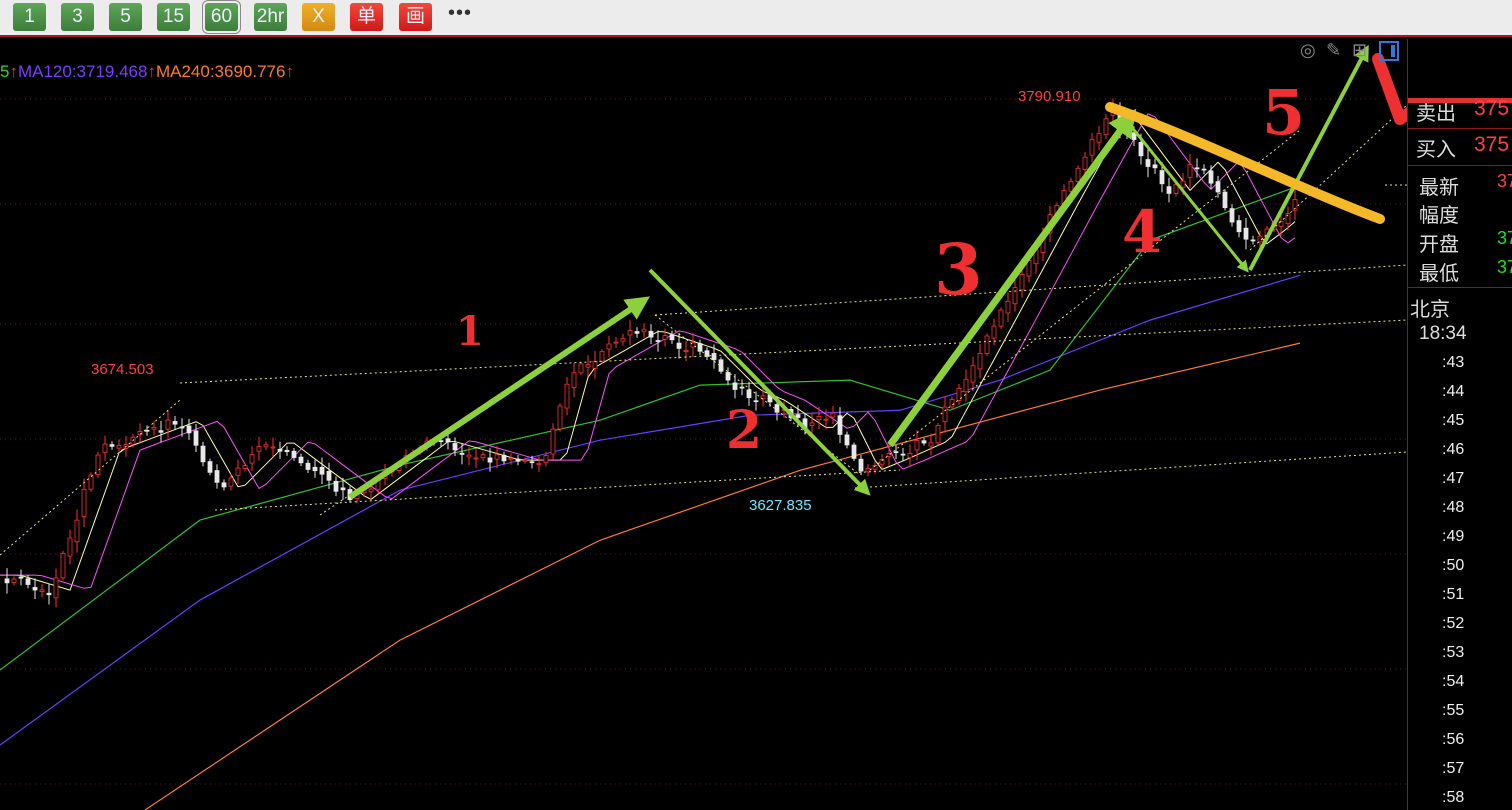 Image resolution: width=1512 pixels, height=810 pixels. Describe the element at coordinates (173, 17) in the screenshot. I see `period-15-button: 15` at that location.